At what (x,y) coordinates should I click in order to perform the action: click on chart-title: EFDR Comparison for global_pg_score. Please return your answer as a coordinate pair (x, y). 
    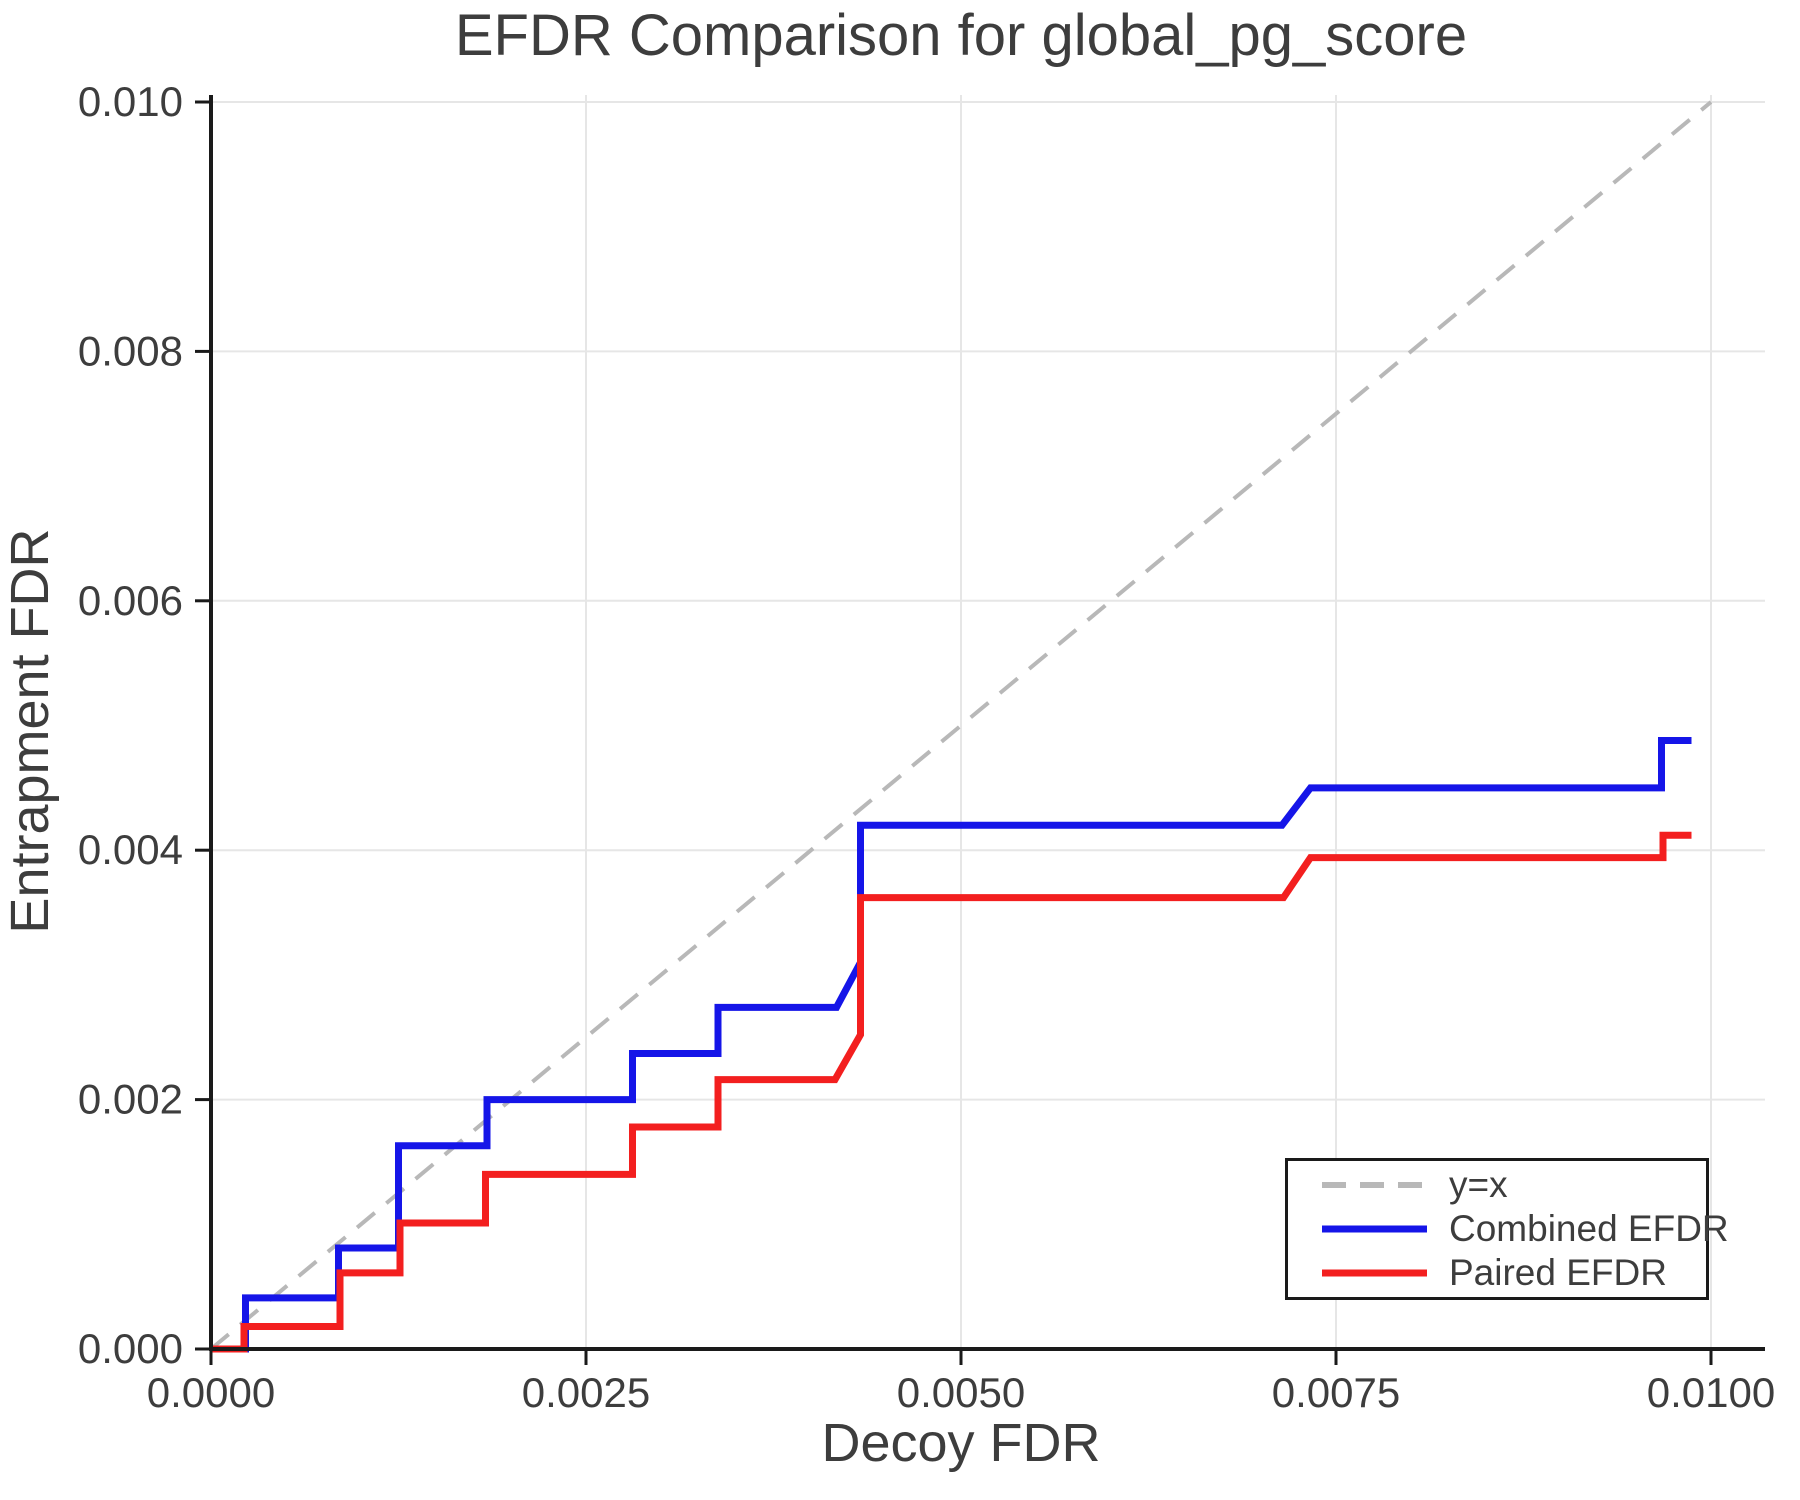
    Looking at the image, I should click on (961, 35).